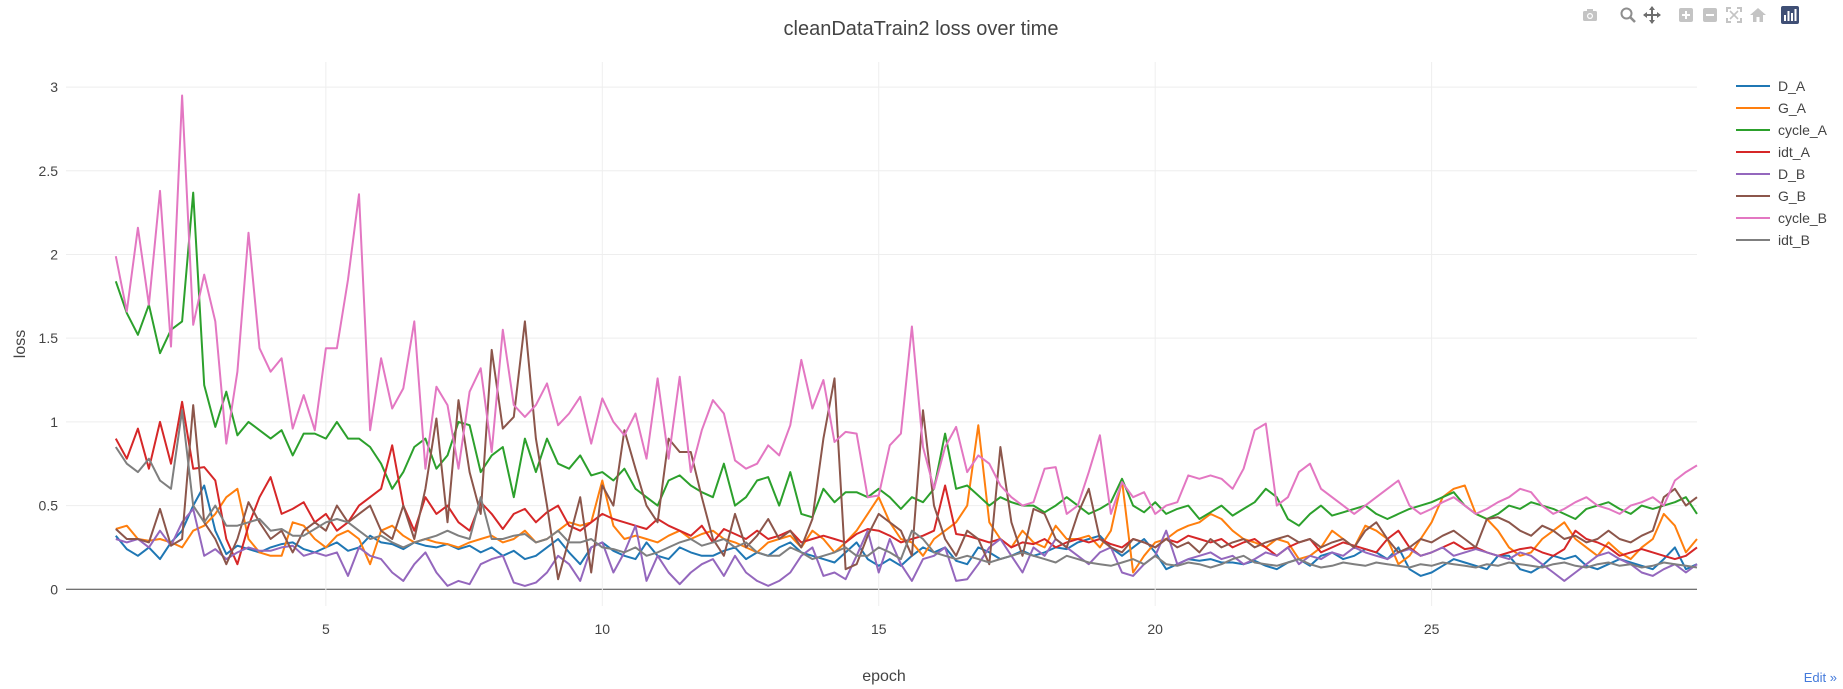 The height and width of the screenshot is (689, 1843). What do you see at coordinates (1432, 629) in the screenshot?
I see `x-tick-label: 25` at bounding box center [1432, 629].